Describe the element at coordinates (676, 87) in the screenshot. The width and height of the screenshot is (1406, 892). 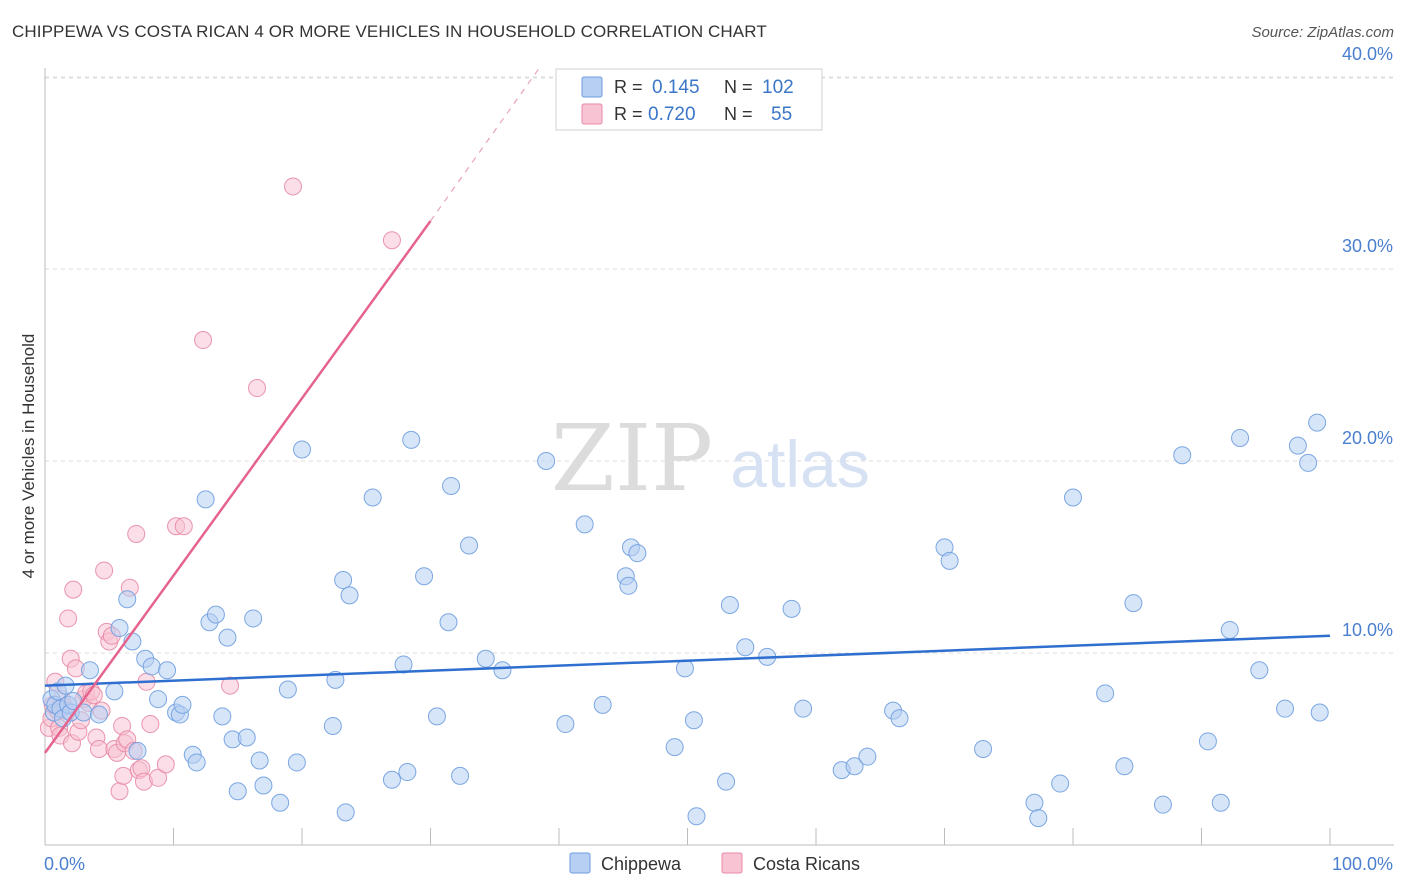
I see `legend-r-value-chippewa: 0.145` at that location.